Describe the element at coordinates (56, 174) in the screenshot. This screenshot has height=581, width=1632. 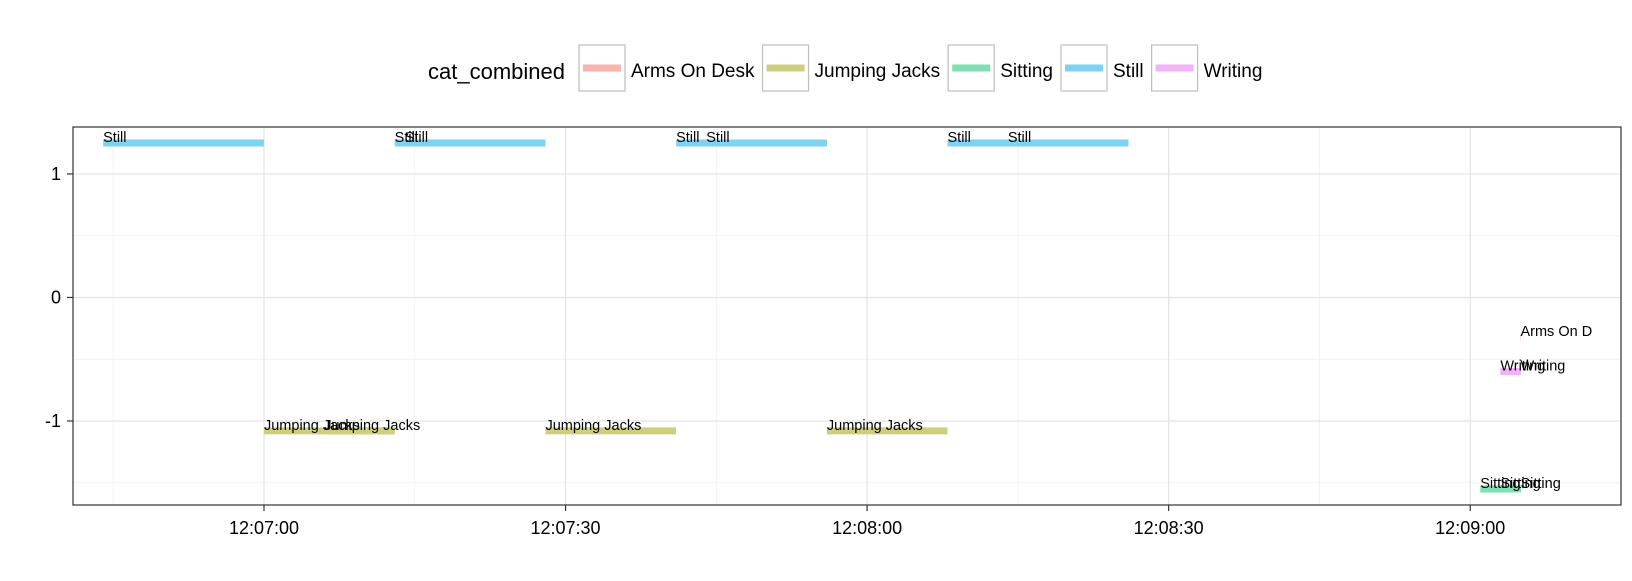
I see `y-axis-tick-label: 1` at that location.